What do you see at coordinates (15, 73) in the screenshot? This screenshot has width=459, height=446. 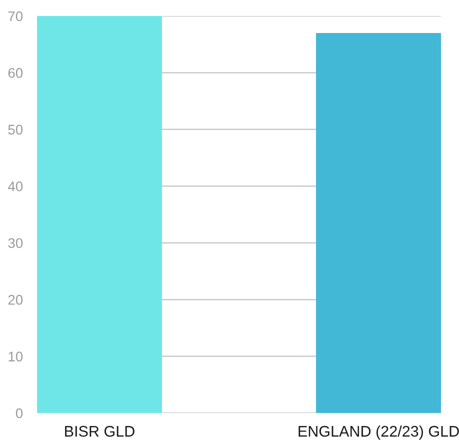 I see `y-tick-label: 60` at bounding box center [15, 73].